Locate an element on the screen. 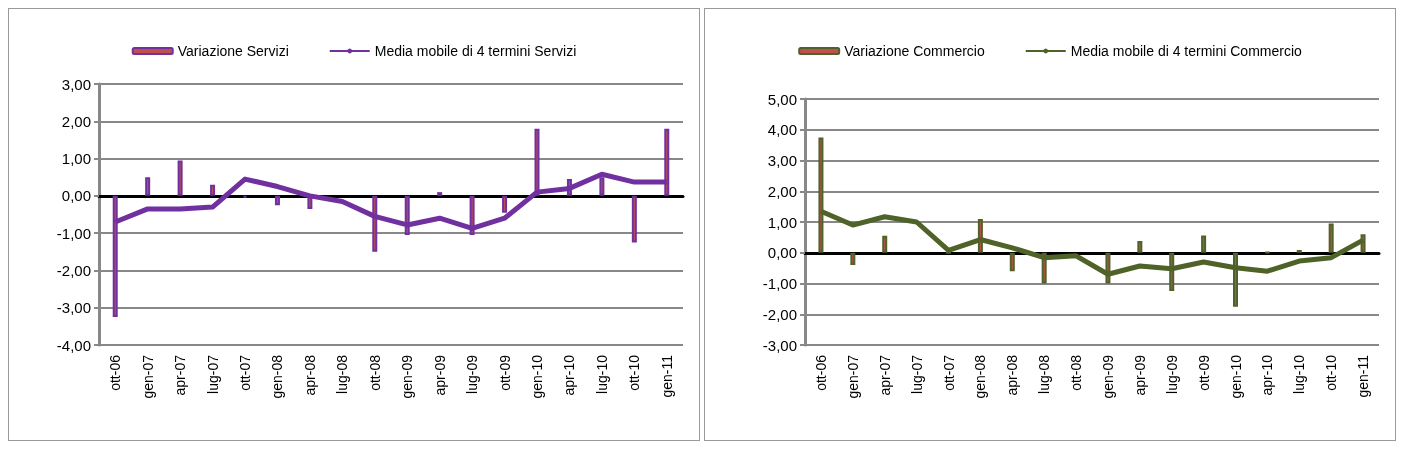 The width and height of the screenshot is (1405, 449). y-tick-label: 4,00 is located at coordinates (782, 130).